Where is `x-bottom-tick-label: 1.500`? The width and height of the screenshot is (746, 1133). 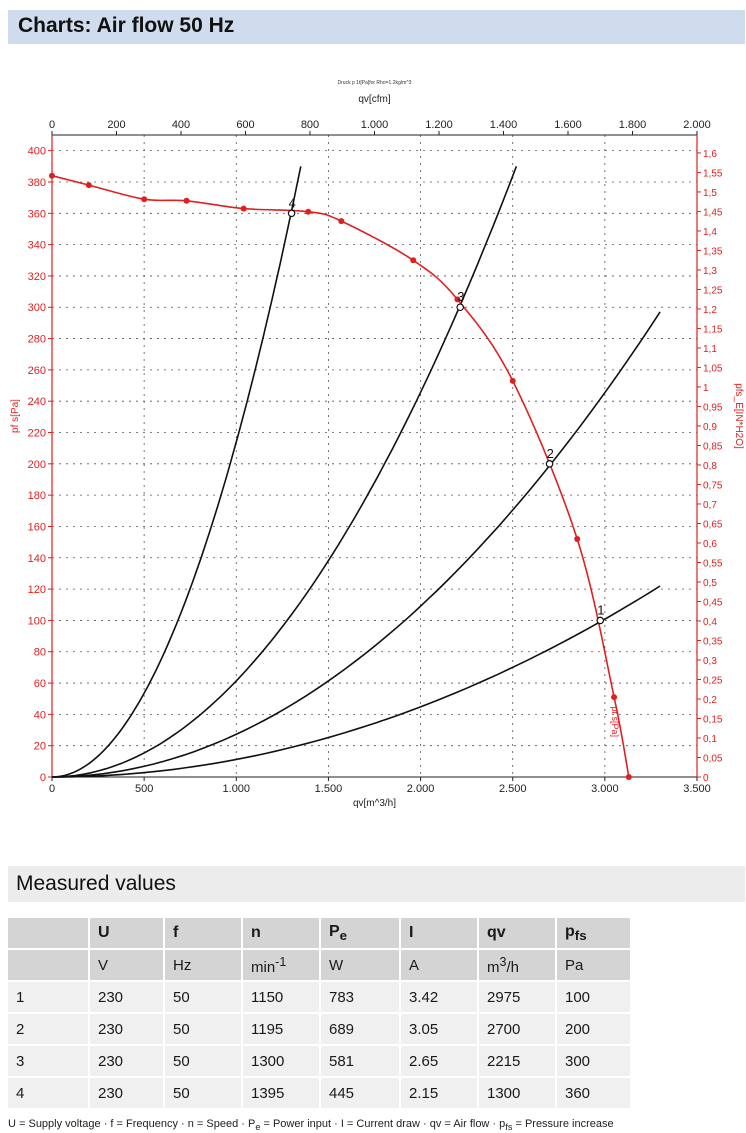 x-bottom-tick-label: 1.500 is located at coordinates (329, 789).